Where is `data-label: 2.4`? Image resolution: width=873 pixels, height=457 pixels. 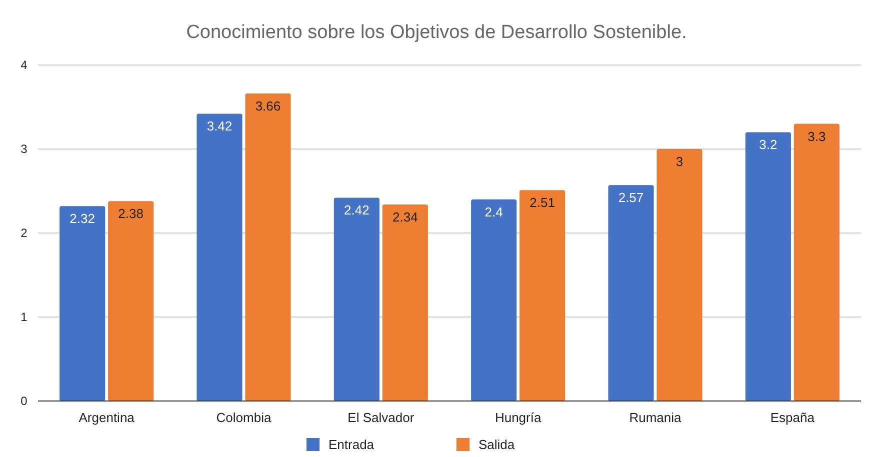
data-label: 2.4 is located at coordinates (493, 212).